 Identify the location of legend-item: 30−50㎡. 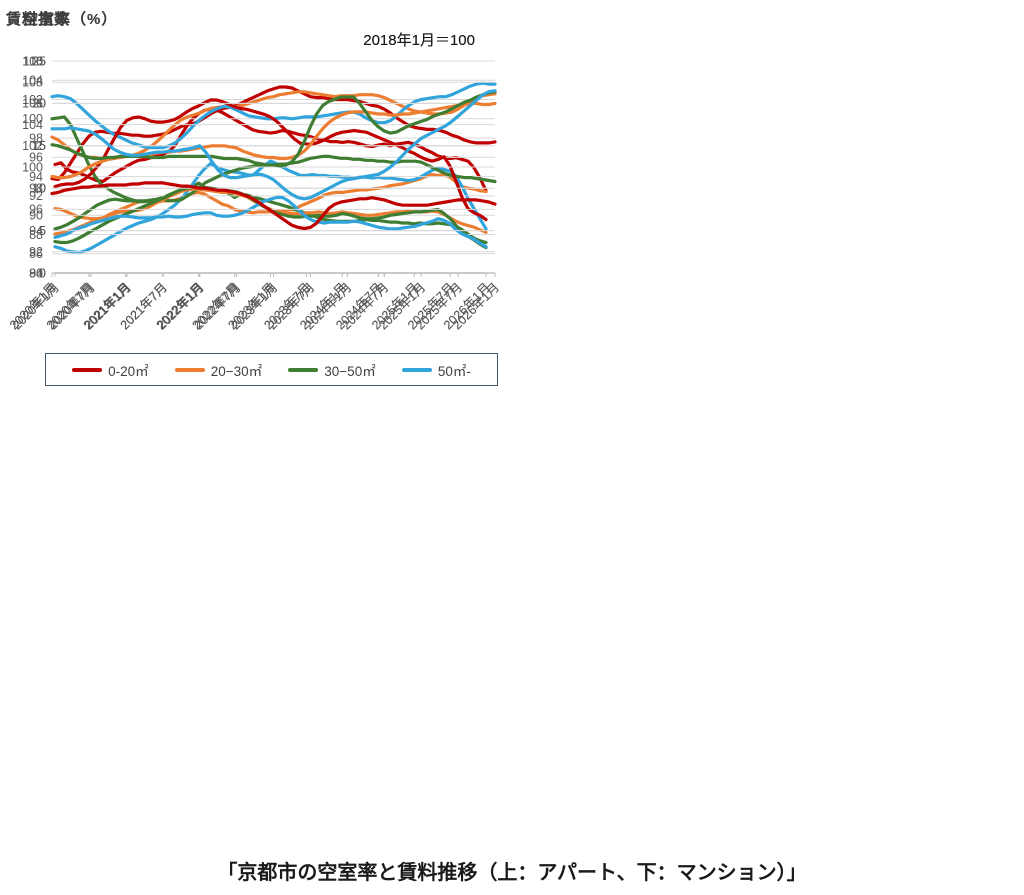
(332, 370).